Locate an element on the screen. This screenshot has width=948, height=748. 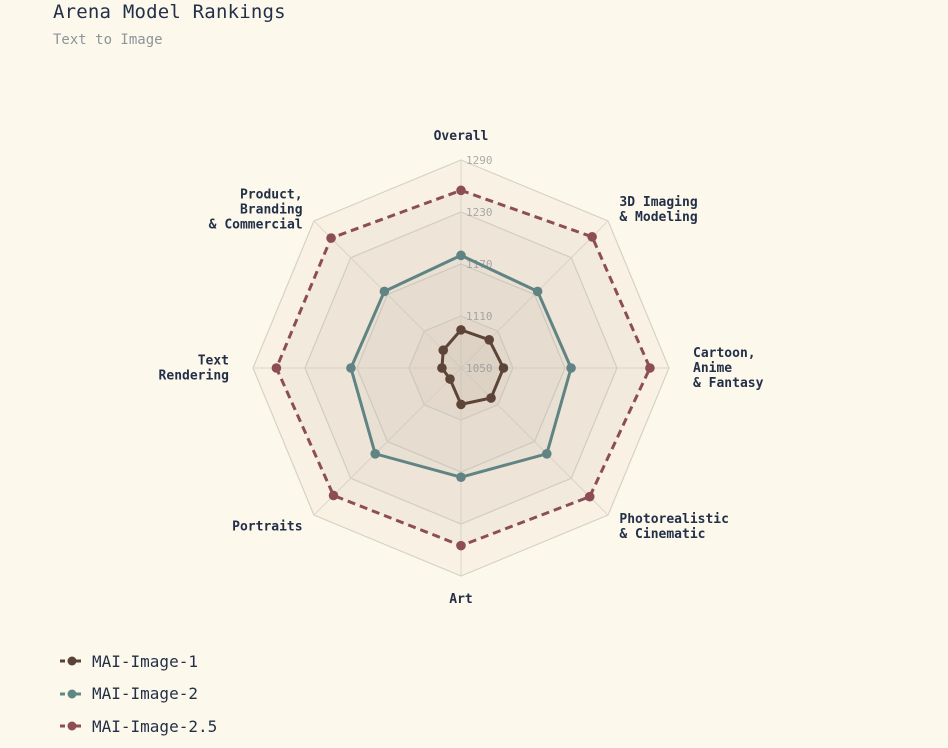
axis-label: Art is located at coordinates (460, 599).